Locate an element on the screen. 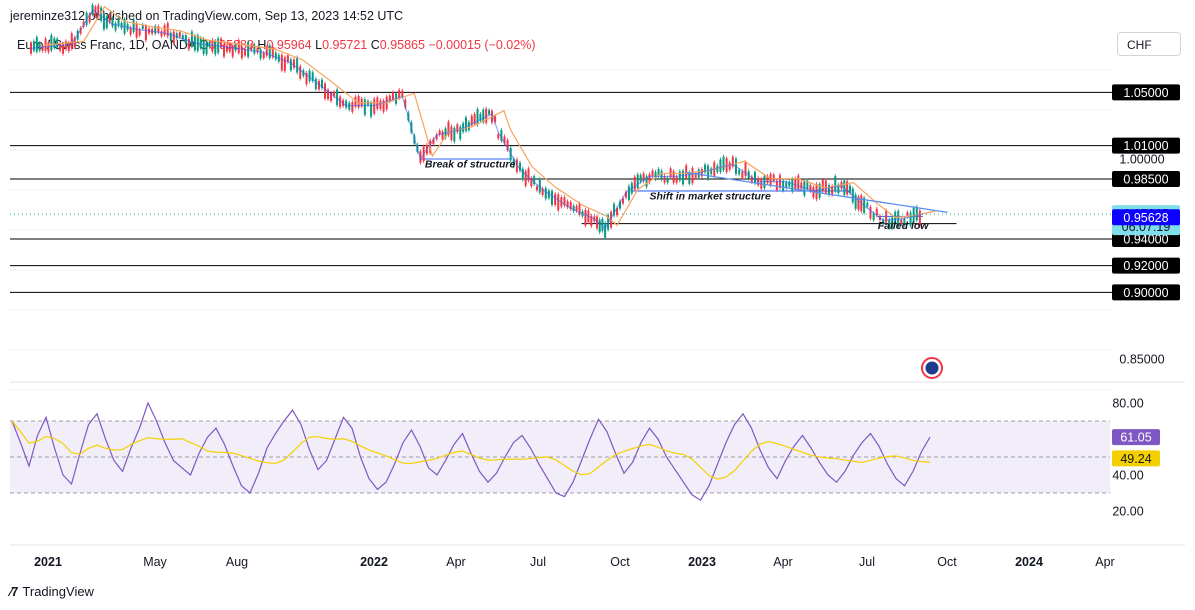 This screenshot has height=610, width=1195. currency-selector: CHF is located at coordinates (1149, 44).